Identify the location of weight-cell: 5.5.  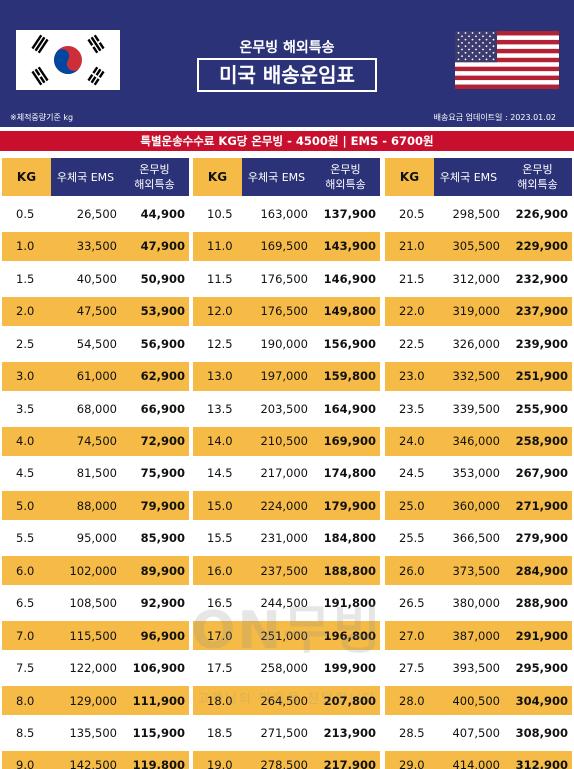
(26, 538).